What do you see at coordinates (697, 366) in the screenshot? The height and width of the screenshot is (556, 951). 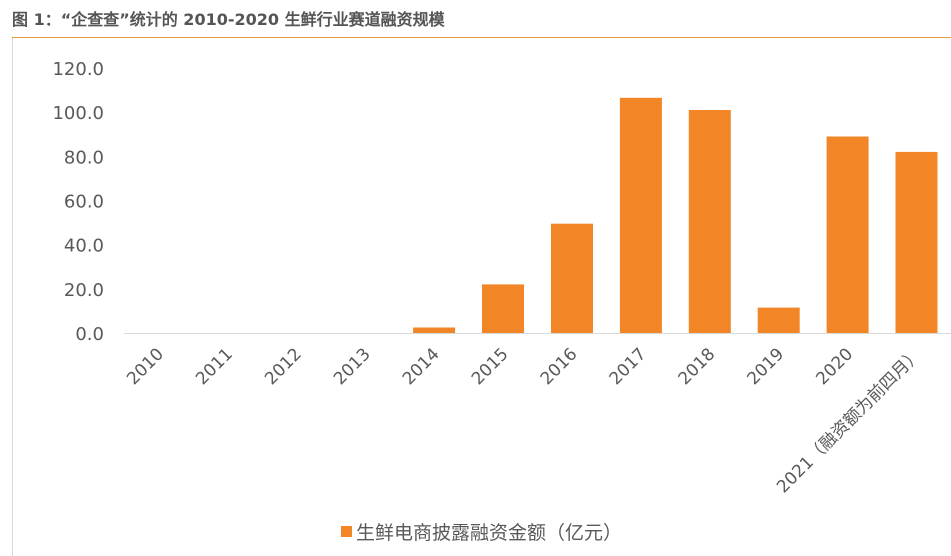 I see `x-tick-label: 2018` at bounding box center [697, 366].